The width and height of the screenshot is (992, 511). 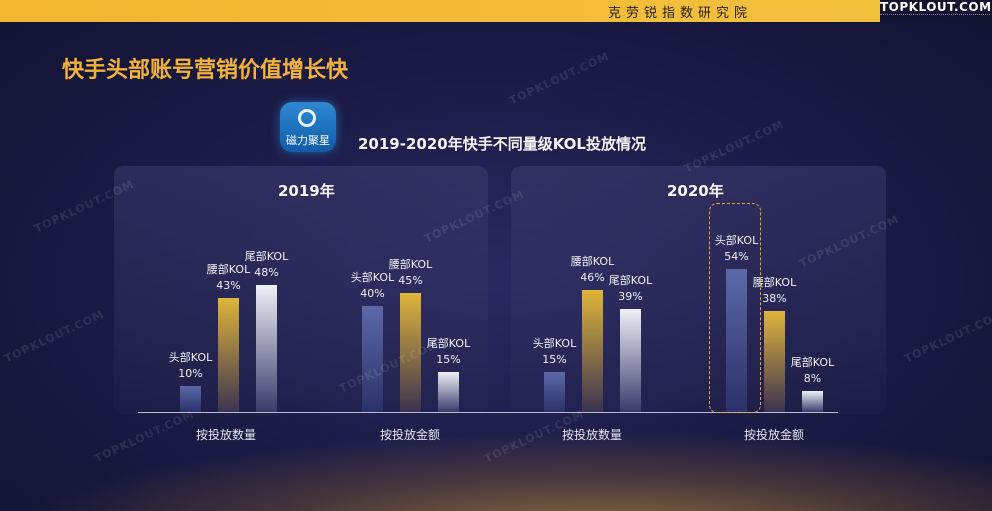 What do you see at coordinates (774, 299) in the screenshot?
I see `data-label-value: 38%` at bounding box center [774, 299].